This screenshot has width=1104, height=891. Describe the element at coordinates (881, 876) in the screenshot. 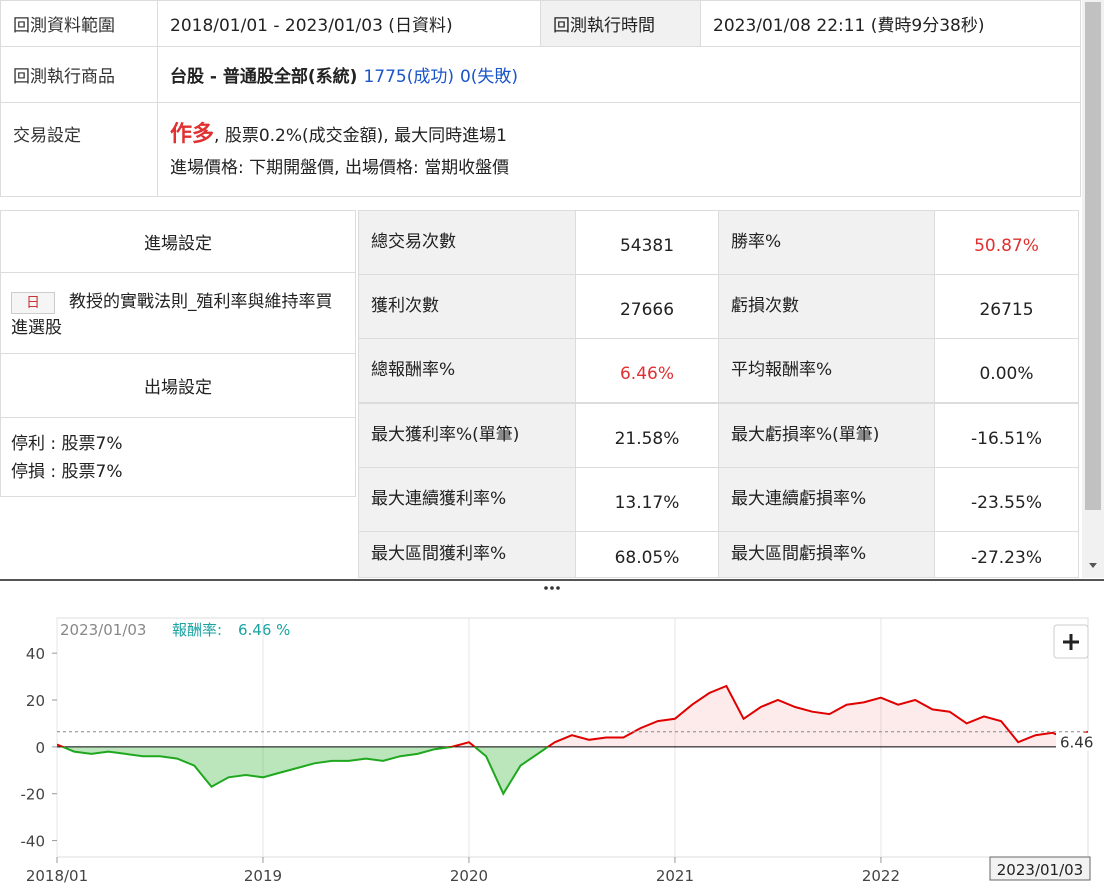

I see `x-tick-label: 2022` at that location.